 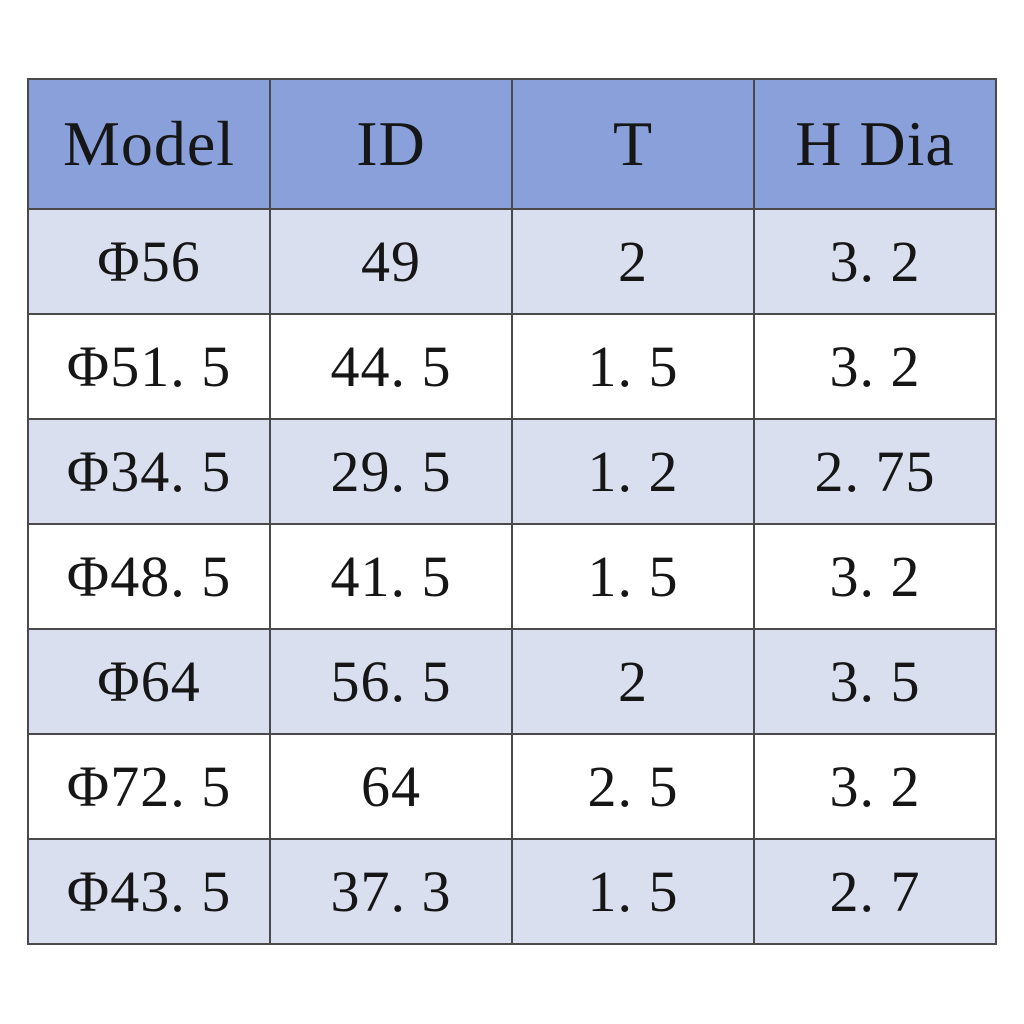 What do you see at coordinates (391, 681) in the screenshot?
I see `cell-id: 56. 5` at bounding box center [391, 681].